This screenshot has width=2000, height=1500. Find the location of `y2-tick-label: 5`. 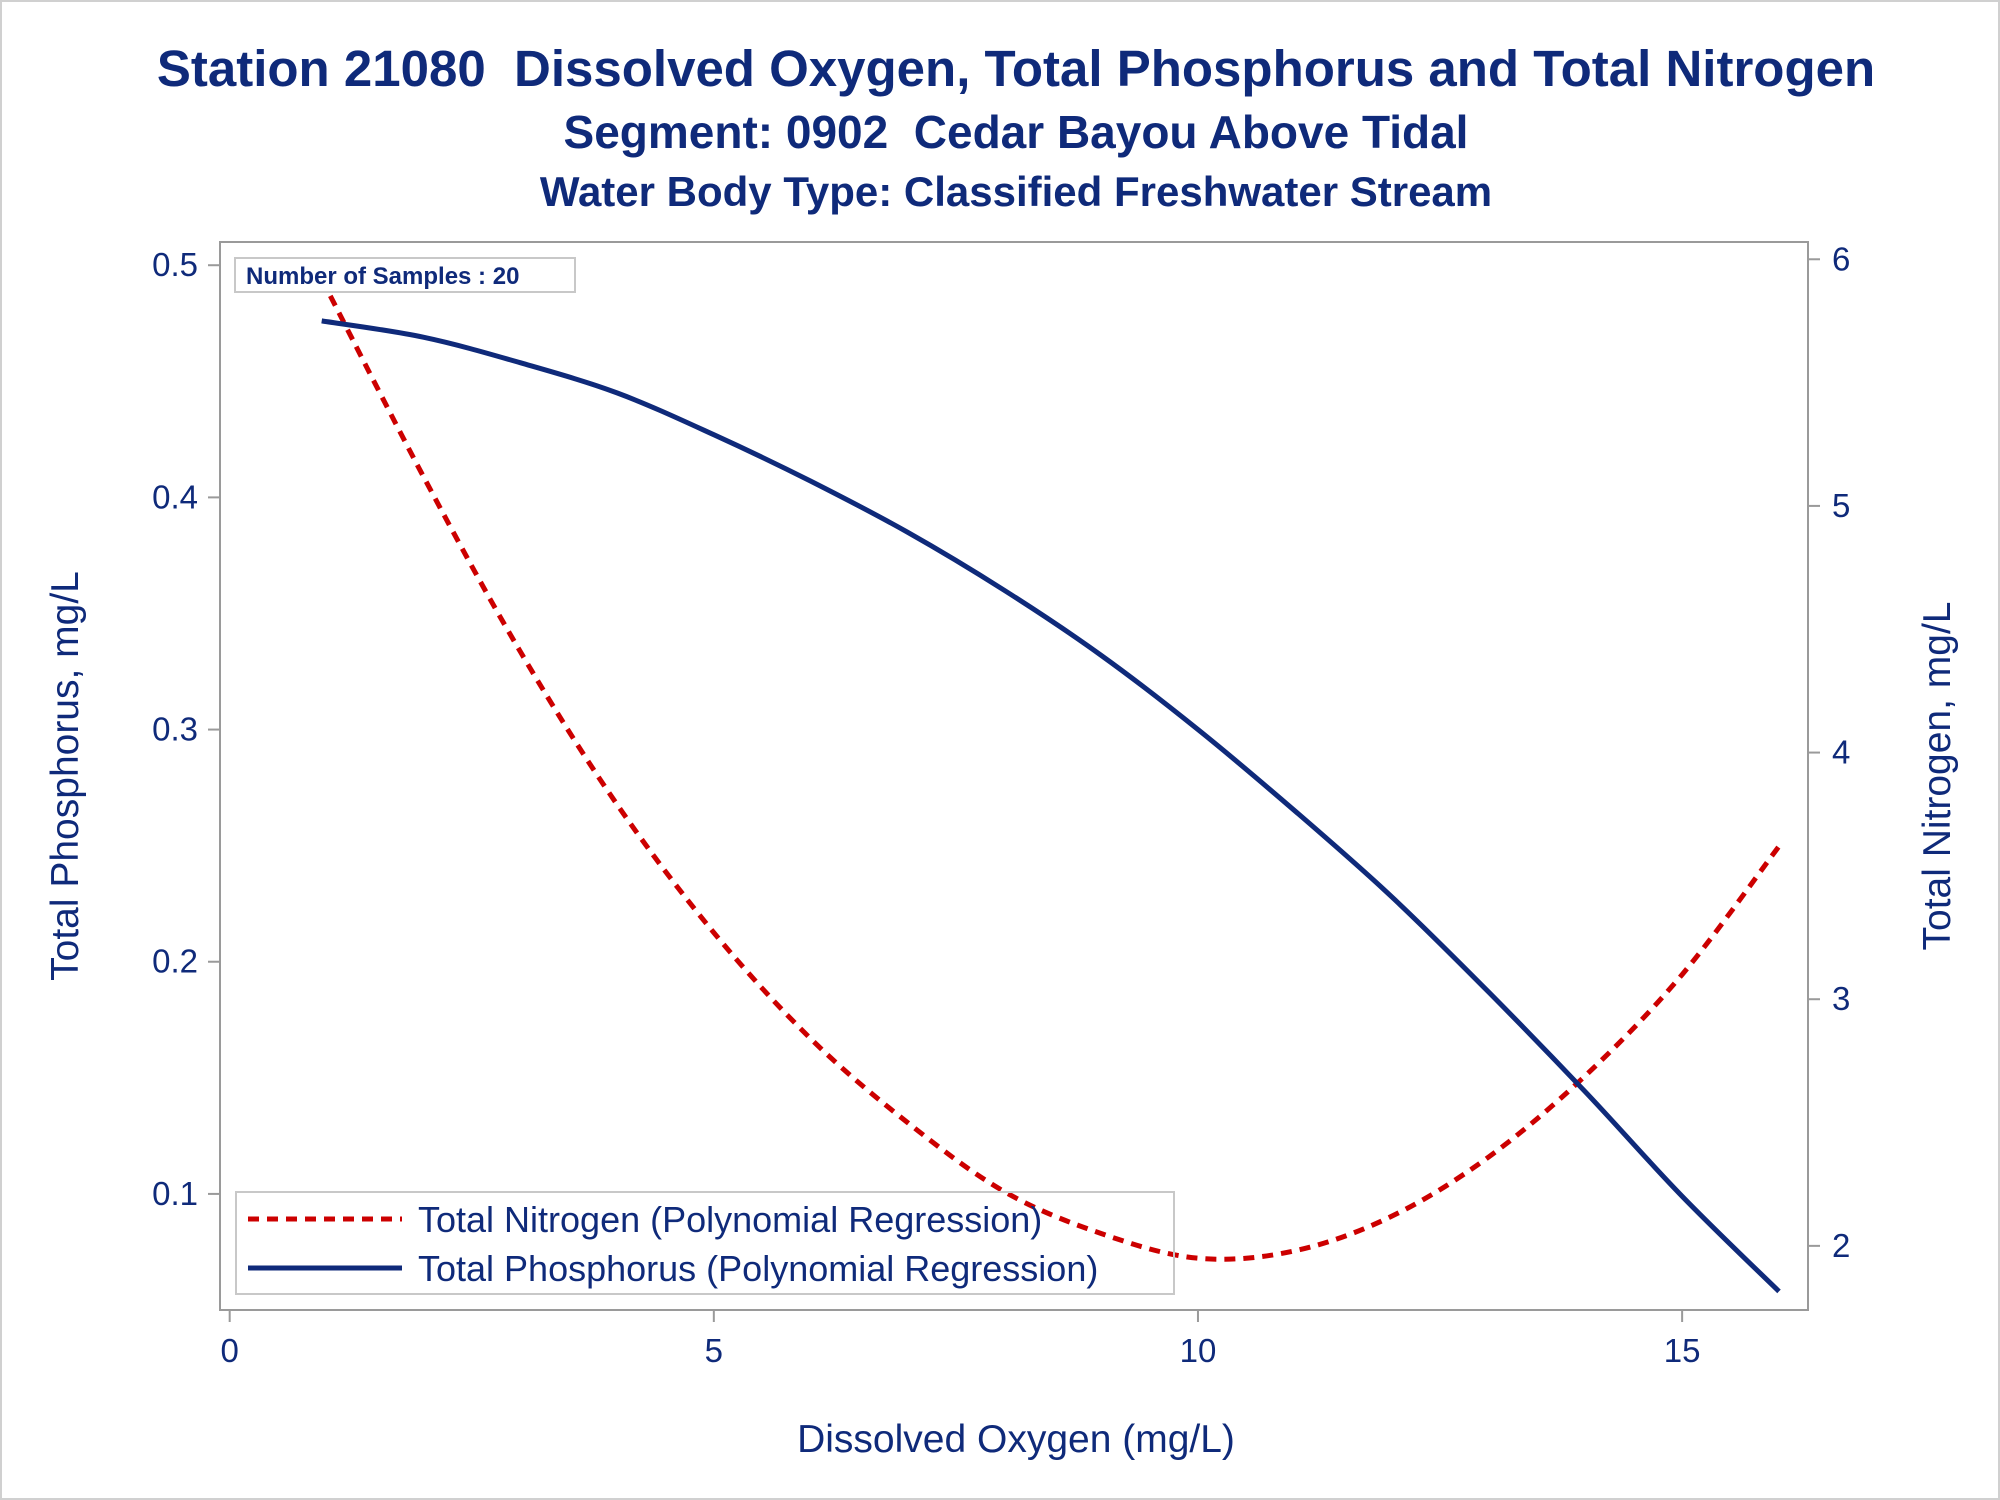

y2-tick-label: 5 is located at coordinates (1841, 505).